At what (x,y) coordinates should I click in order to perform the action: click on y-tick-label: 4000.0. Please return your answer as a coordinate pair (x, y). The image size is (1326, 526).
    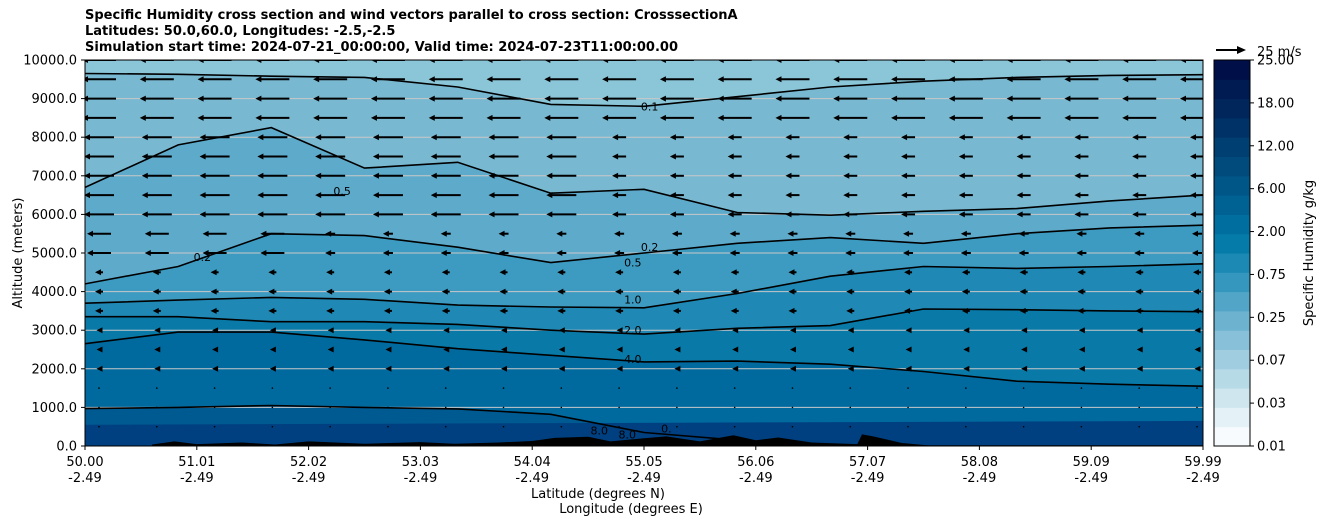
    Looking at the image, I should click on (55, 292).